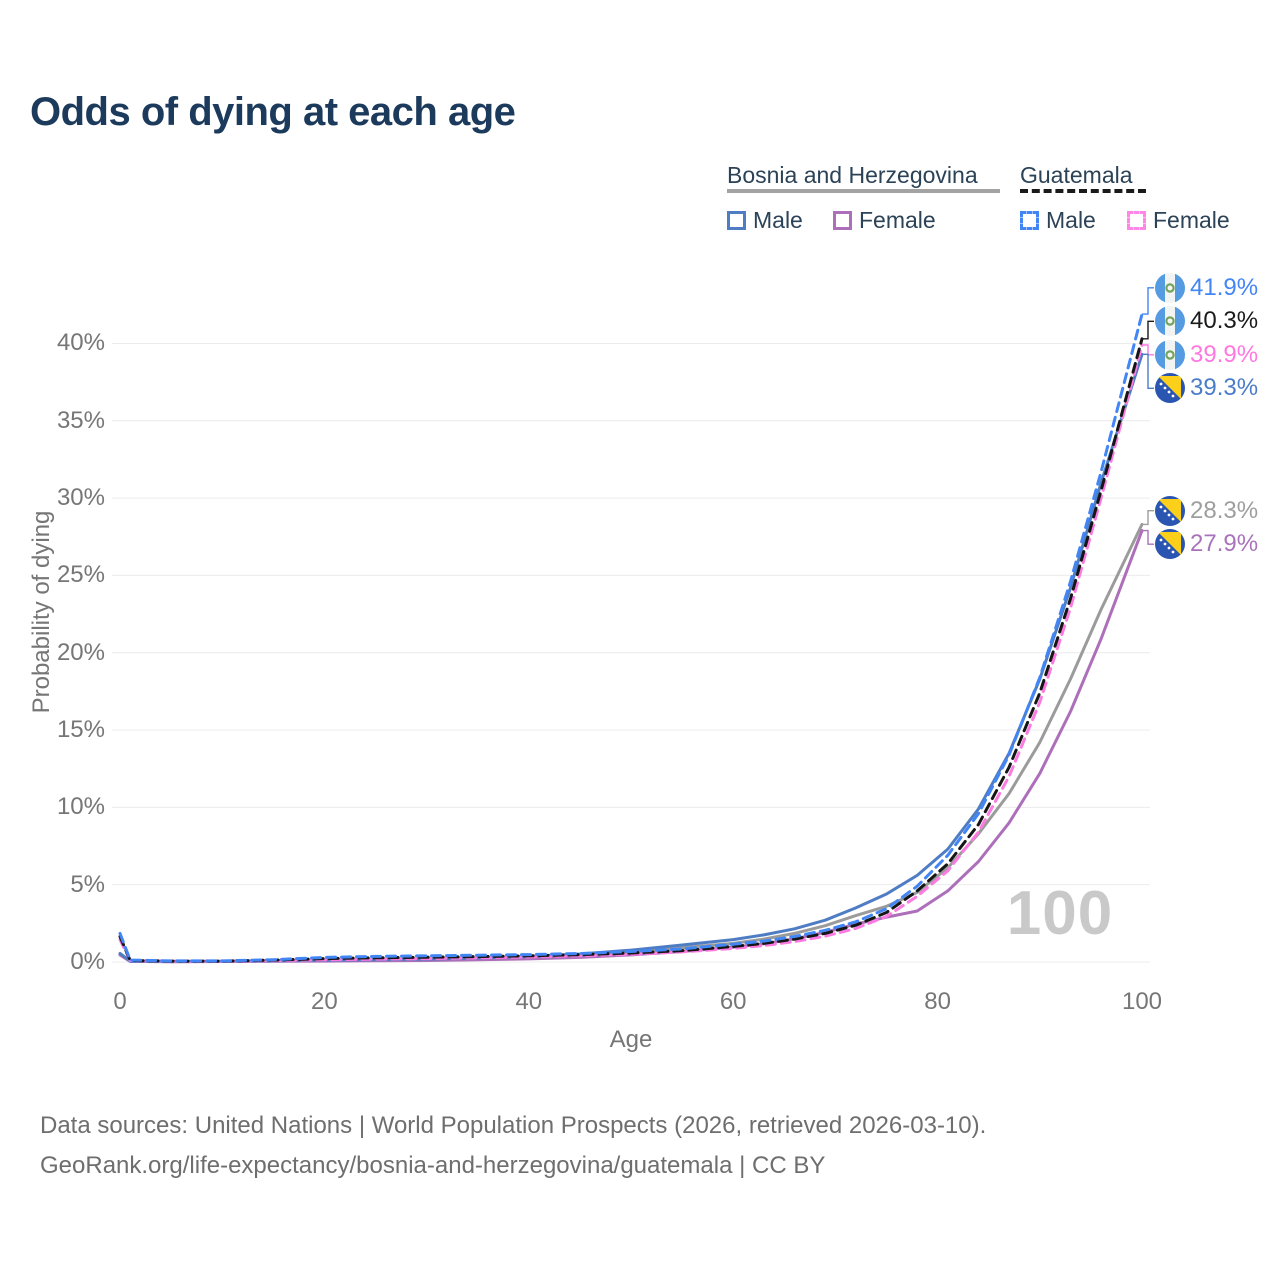  What do you see at coordinates (1029, 220) in the screenshot?
I see `legend-swatch-guatemala-male` at bounding box center [1029, 220].